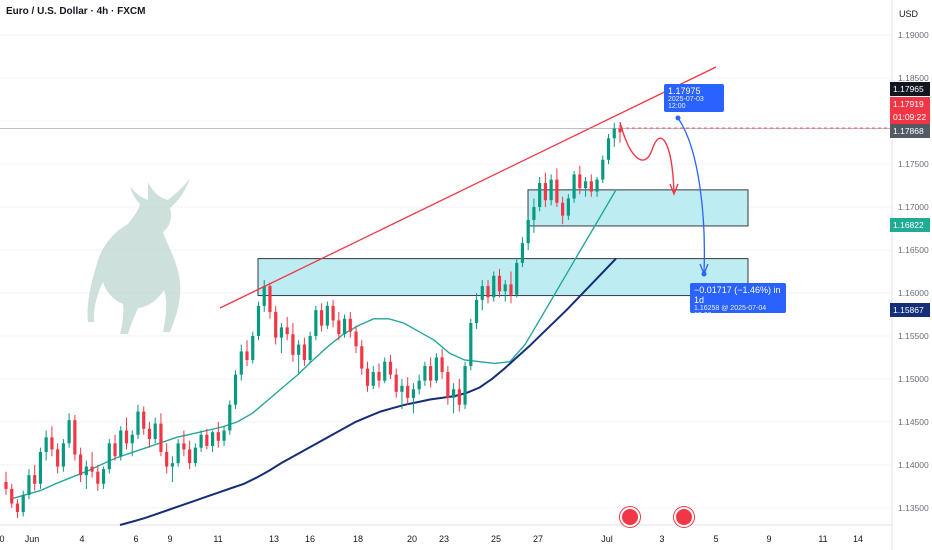 This screenshot has width=932, height=550. Describe the element at coordinates (358, 539) in the screenshot. I see `time-tick: 18` at that location.